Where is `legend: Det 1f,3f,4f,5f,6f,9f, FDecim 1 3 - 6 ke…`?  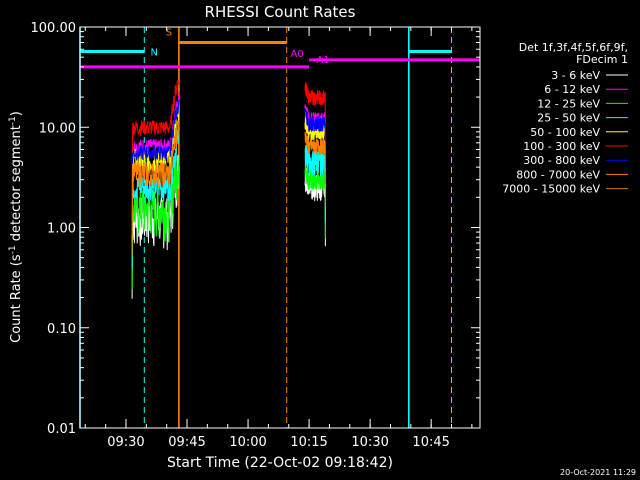 legend: Det 1f,3f,4f,5f,6f,9f, FDecim 1 3 - 6 ke… is located at coordinates (565, 118).